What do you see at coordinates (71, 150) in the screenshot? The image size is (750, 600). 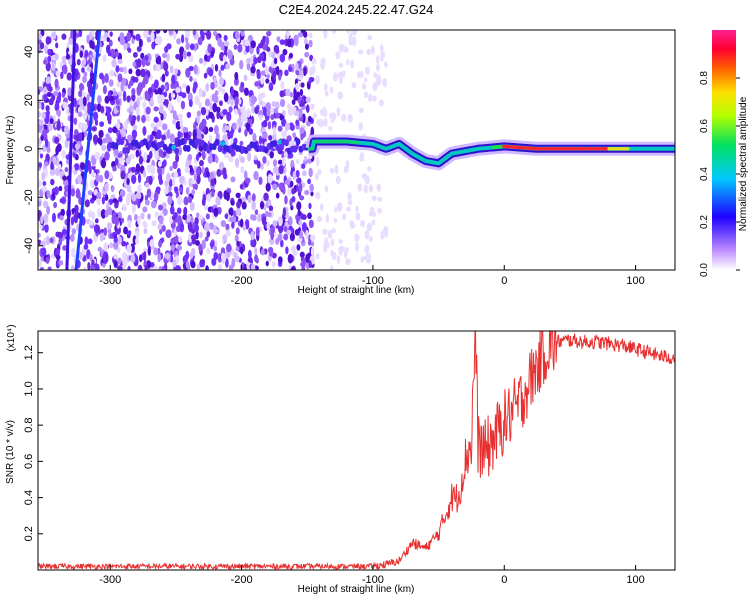 I see `heatmap-diagonal-streak` at bounding box center [71, 150].